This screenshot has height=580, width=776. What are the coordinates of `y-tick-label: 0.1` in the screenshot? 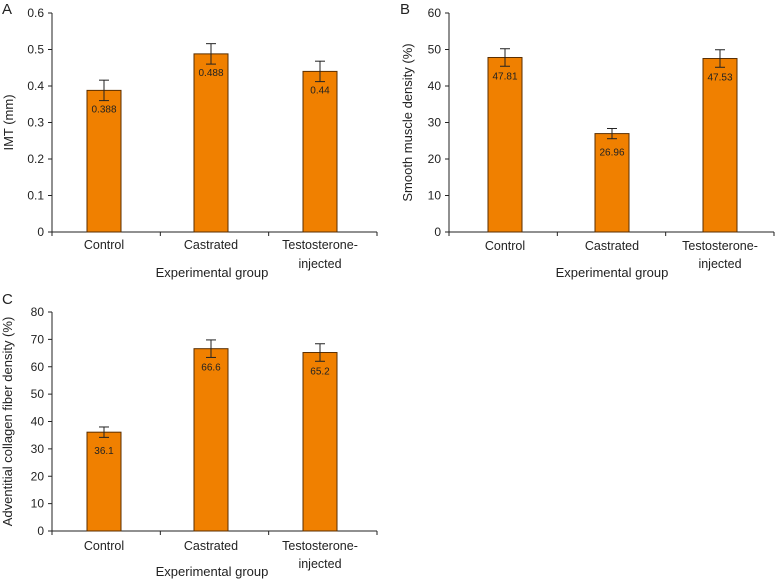 It's located at (35, 196).